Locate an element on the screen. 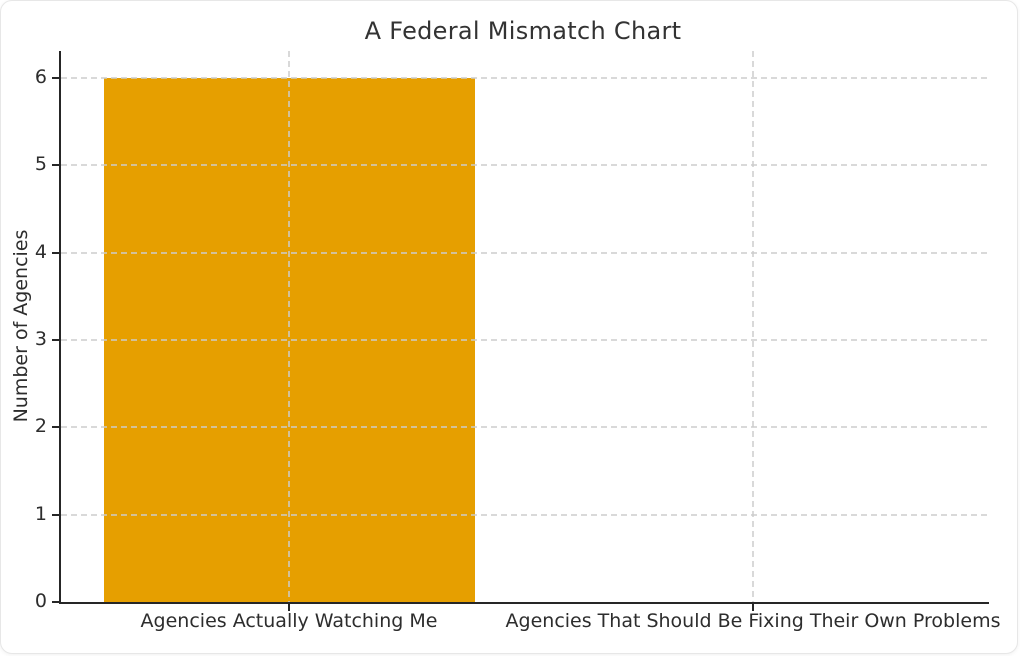 This screenshot has height=656, width=1020. y-axis-label: Number of Agencies is located at coordinates (21, 326).